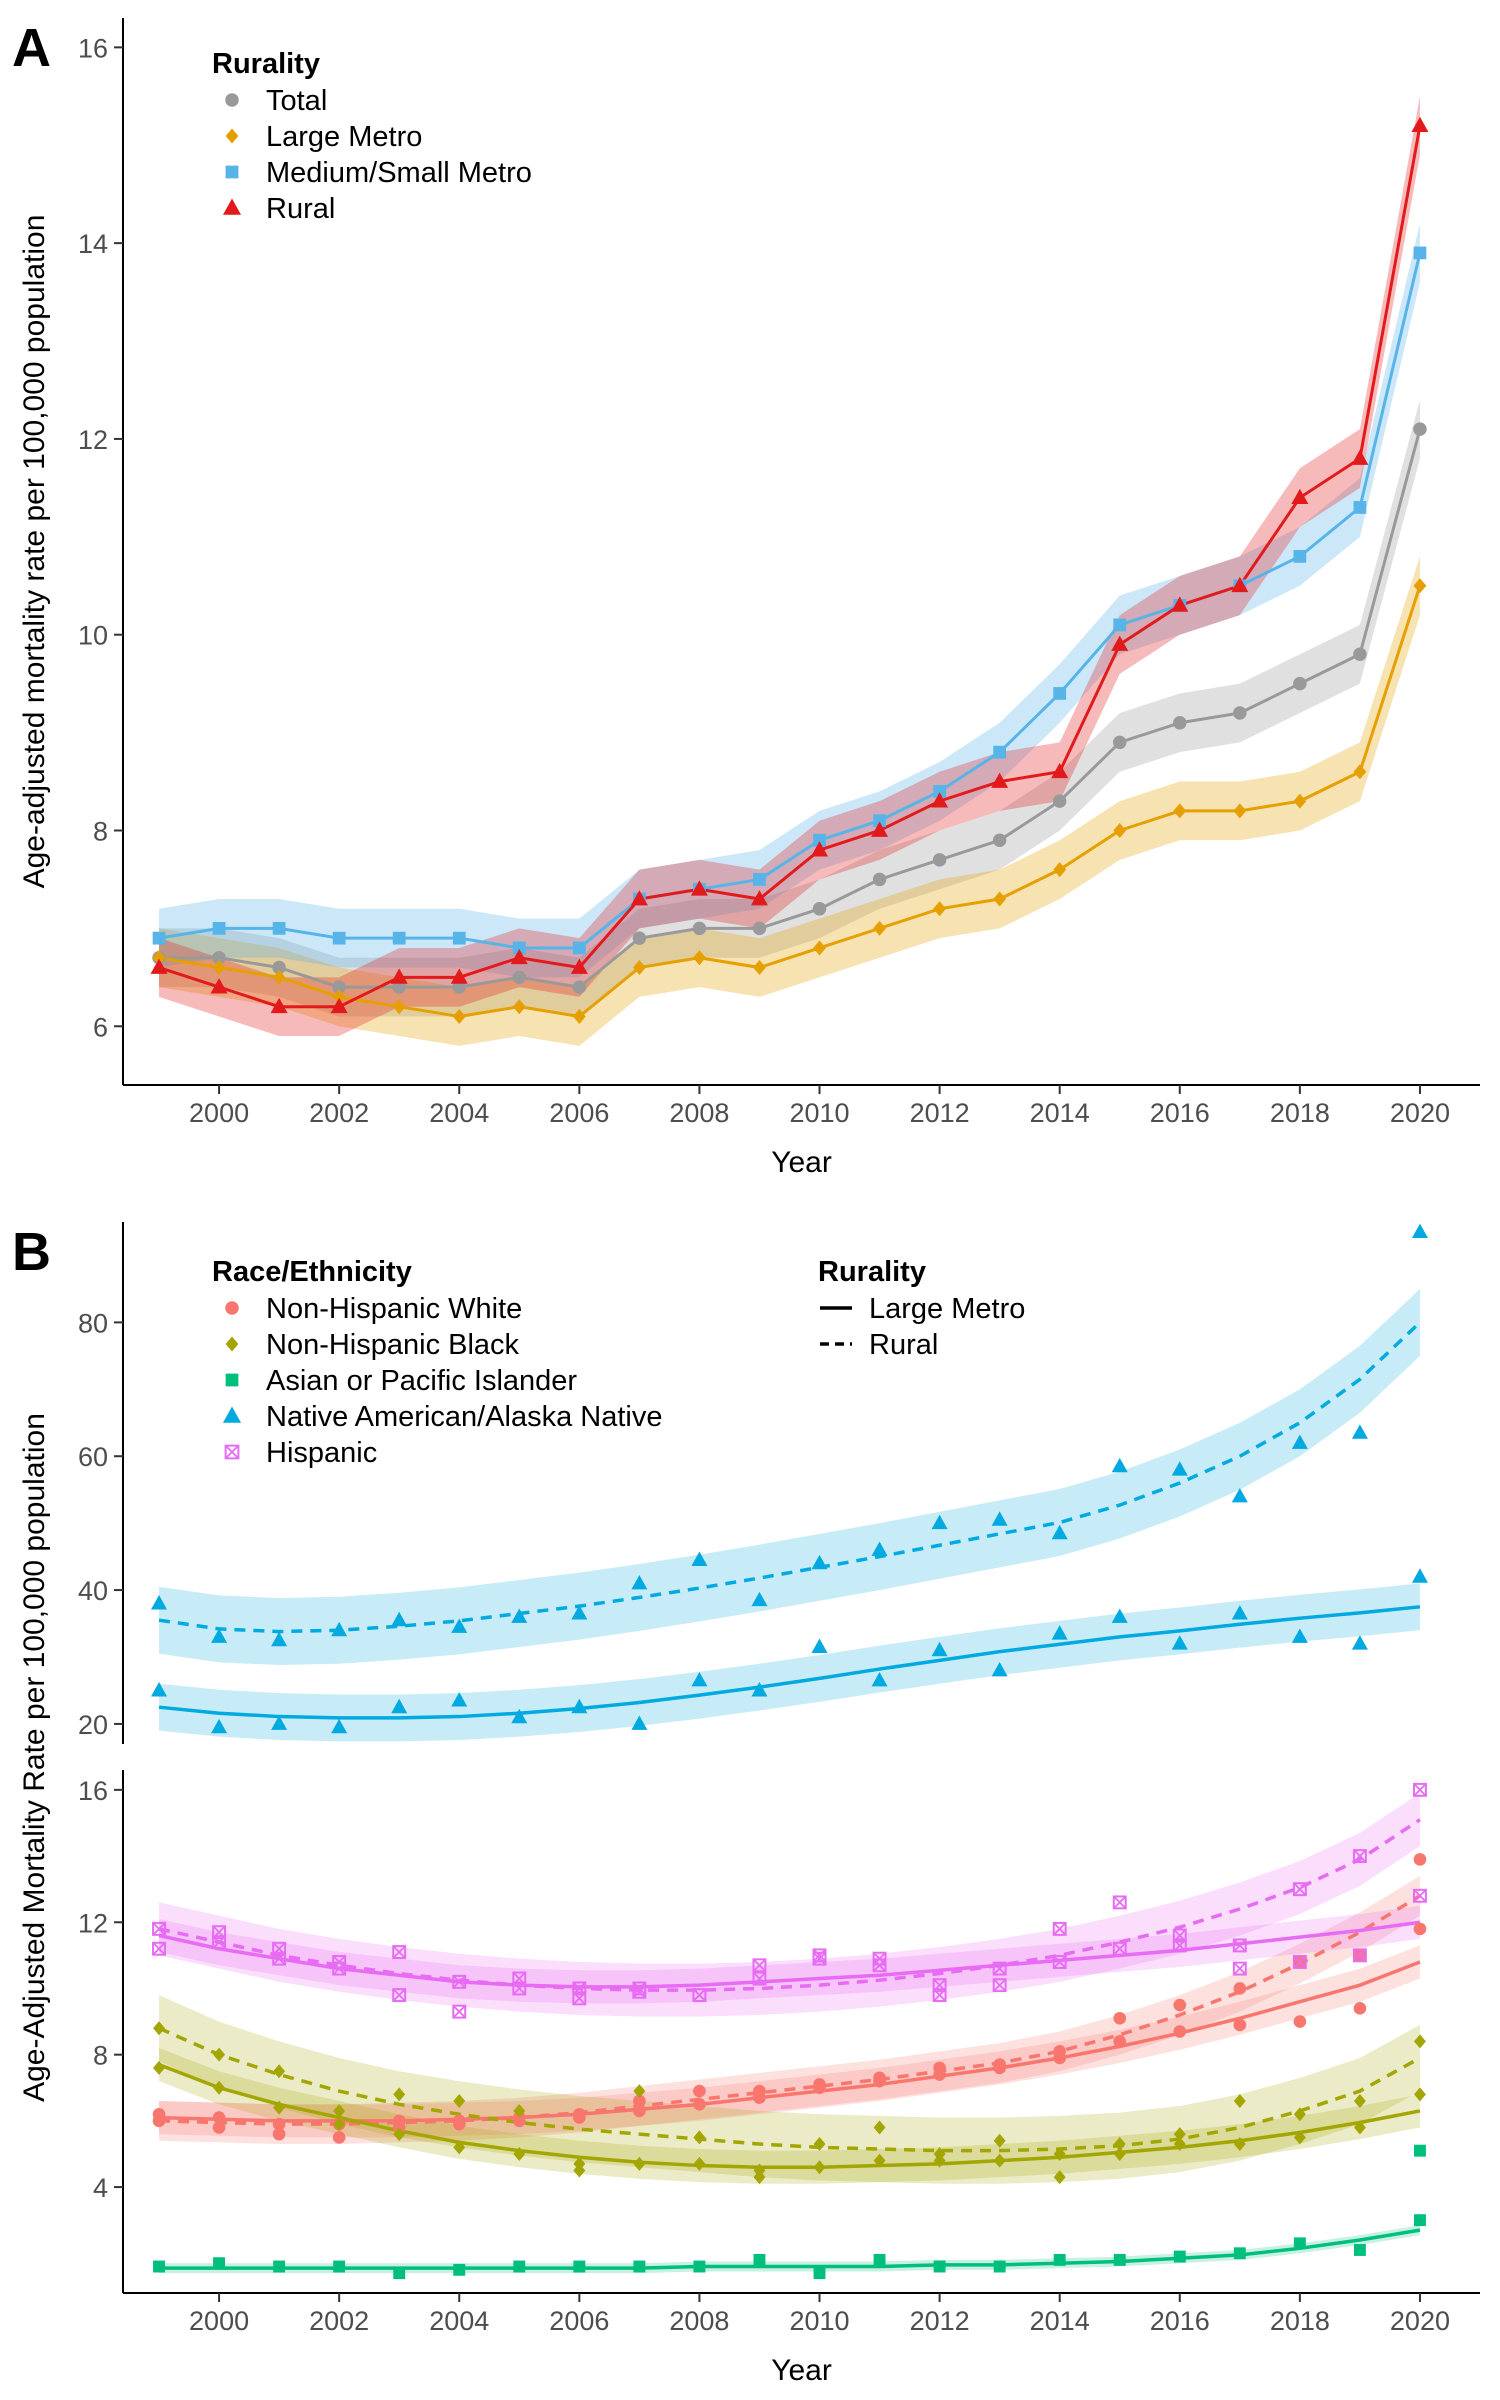 The image size is (1500, 2400). I want to click on panel-a-x-tick-label: 2000, so click(219, 1113).